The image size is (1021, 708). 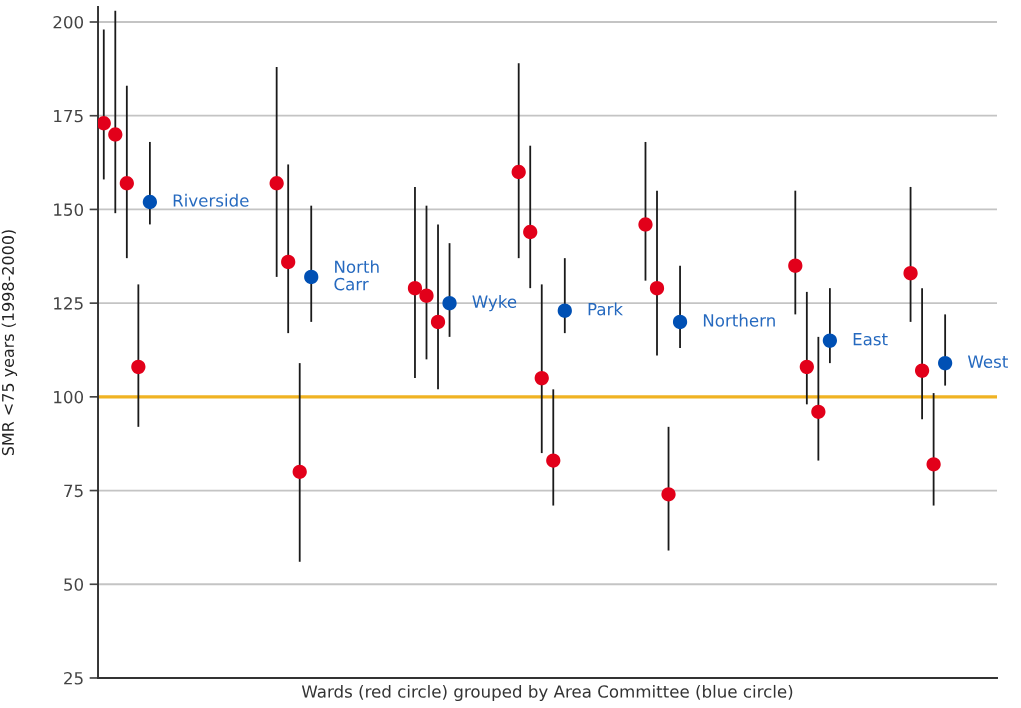 What do you see at coordinates (987, 361) in the screenshot?
I see `data-label: West` at bounding box center [987, 361].